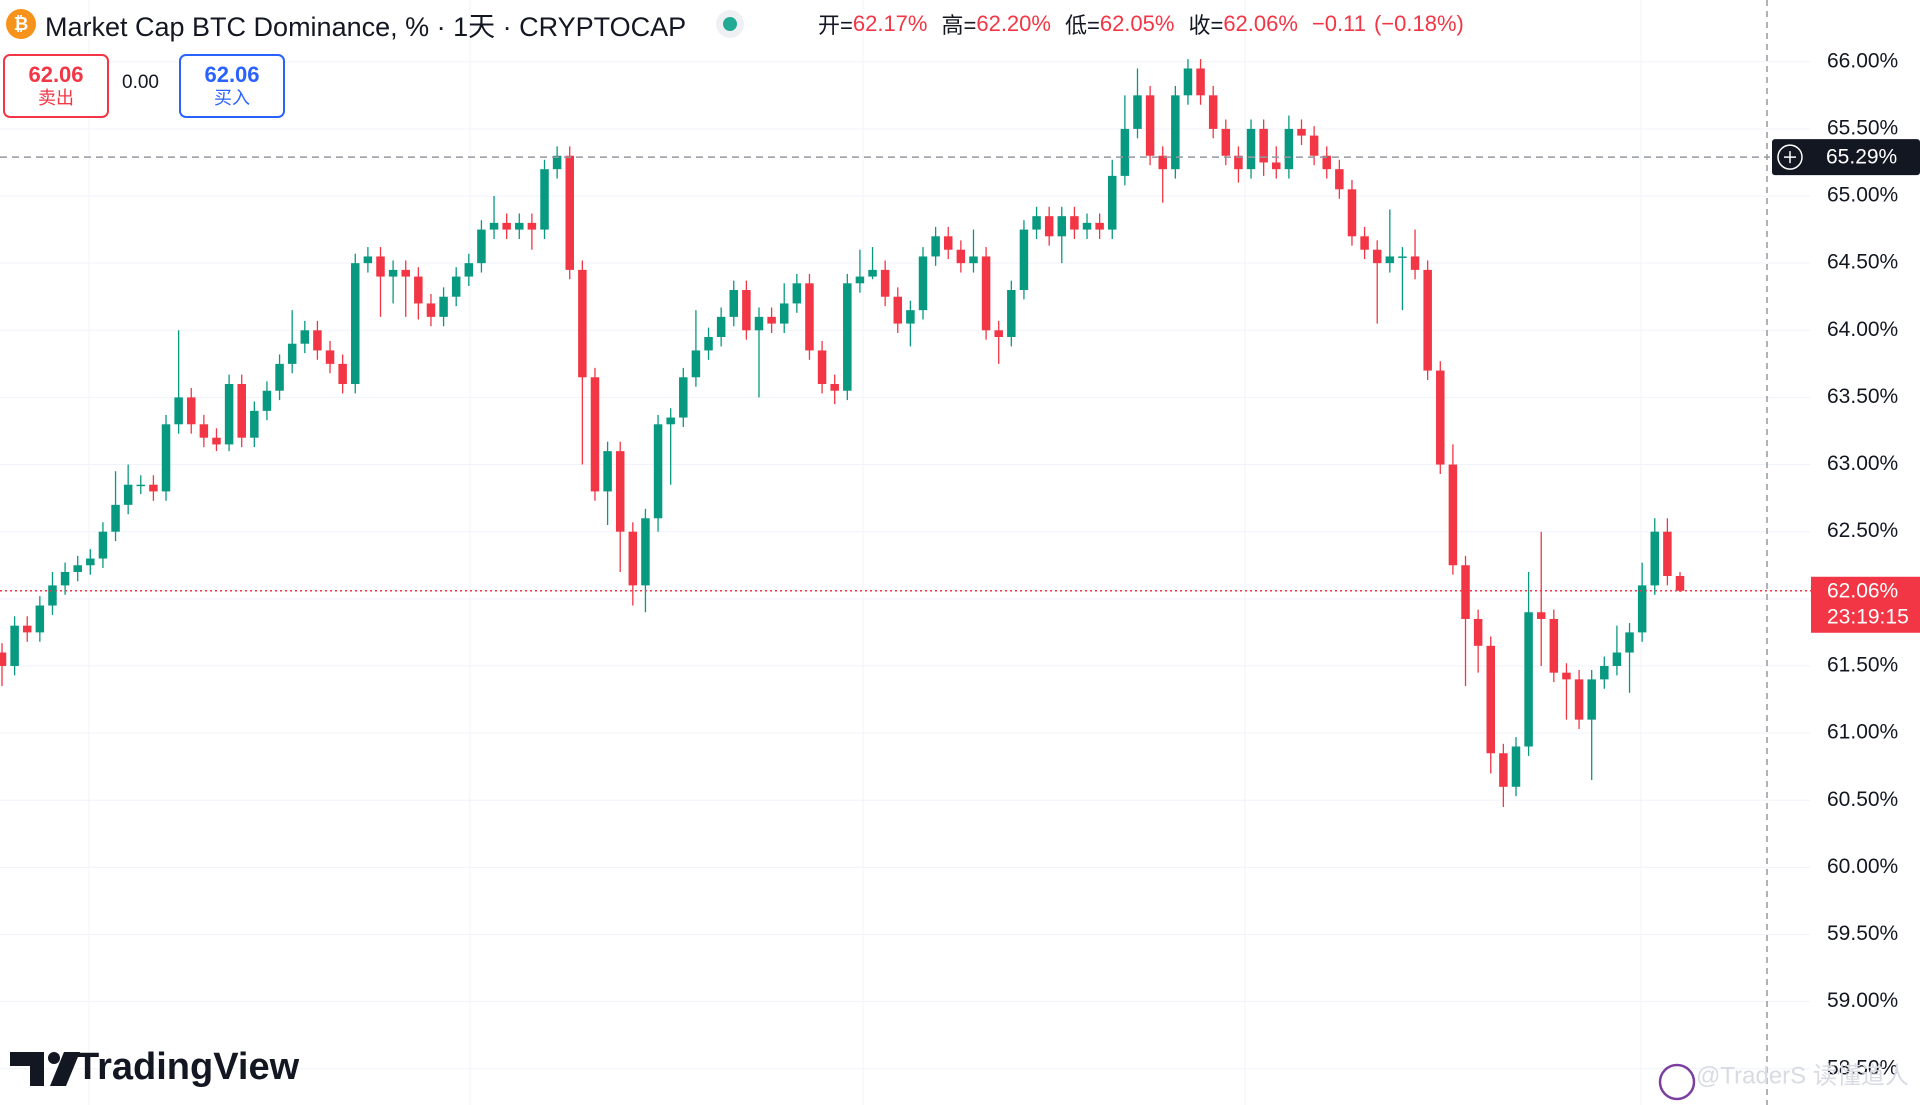 Image resolution: width=1920 pixels, height=1105 pixels. I want to click on sell-button: 62.06 卖出, so click(56, 86).